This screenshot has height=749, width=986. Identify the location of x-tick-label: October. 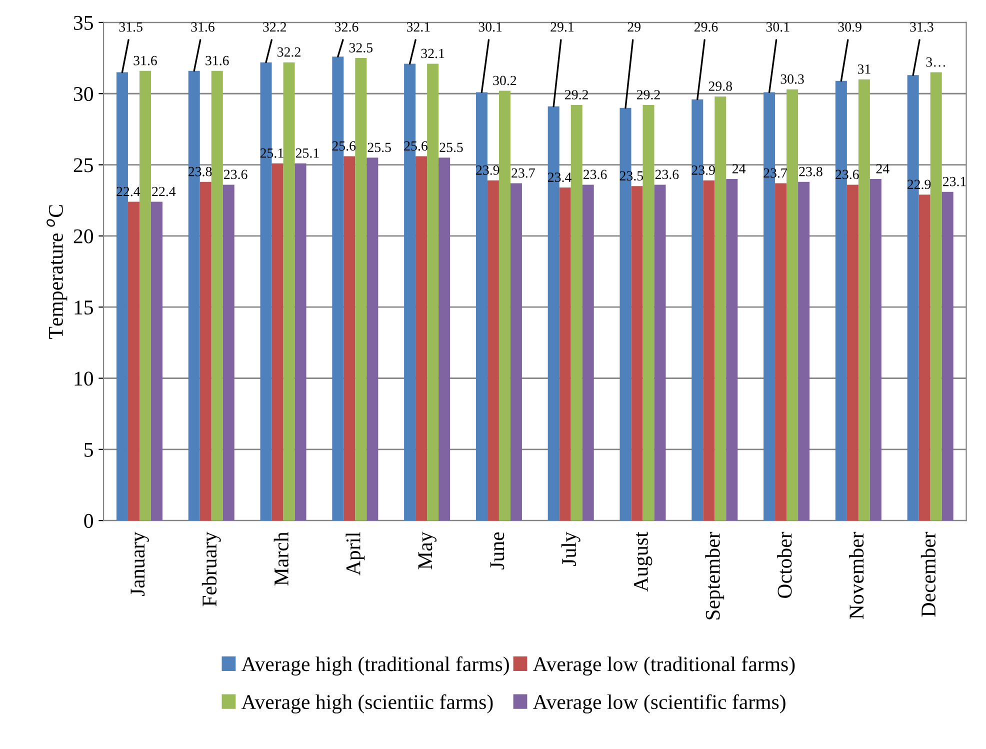
(784, 565).